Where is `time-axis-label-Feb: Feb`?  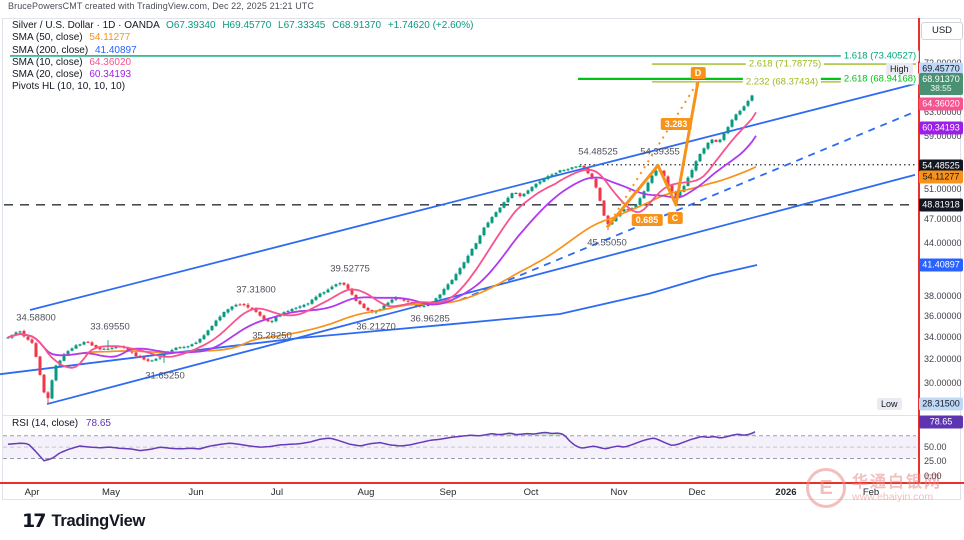
time-axis-label-Feb: Feb is located at coordinates (871, 492).